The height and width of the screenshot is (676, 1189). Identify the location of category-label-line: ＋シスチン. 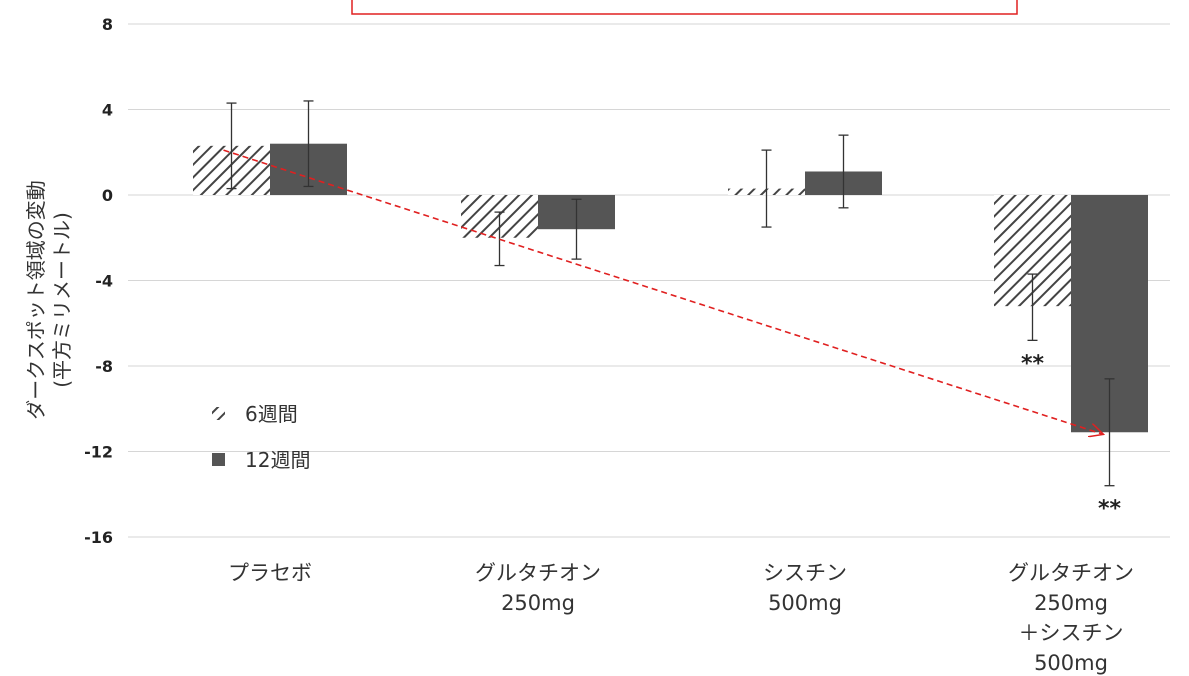
(1071, 633).